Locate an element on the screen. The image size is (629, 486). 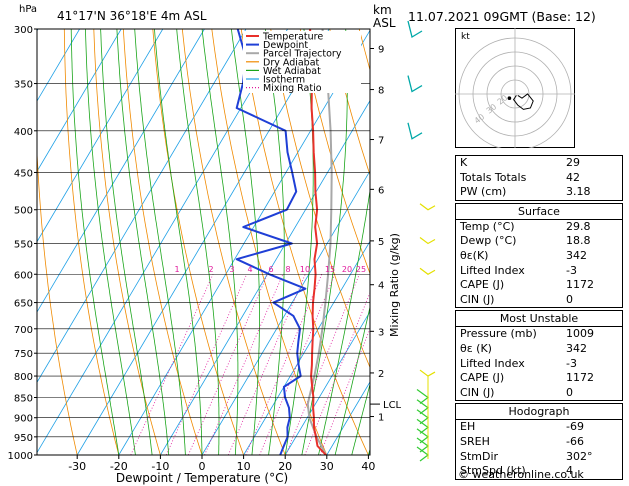
mixing-ratio-label: 3 is located at coordinates (231, 269).